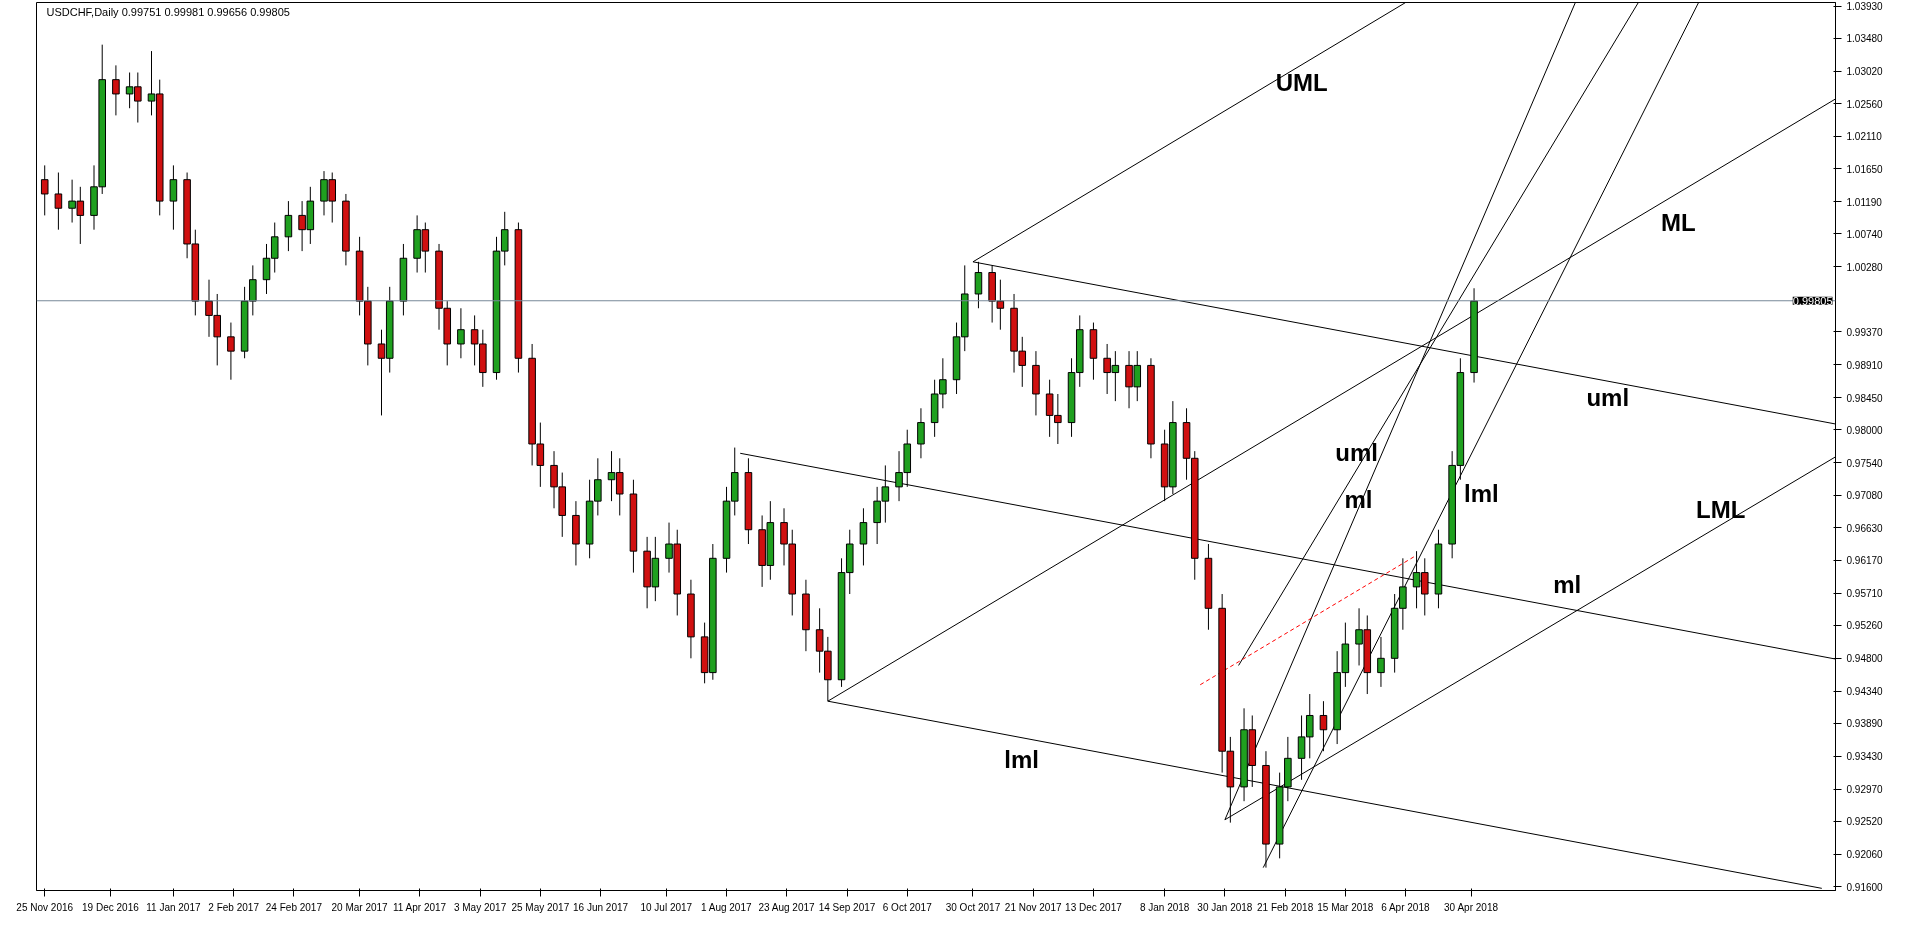  Describe the element at coordinates (419, 907) in the screenshot. I see `x-tick-label: 11 Apr 2017` at that location.